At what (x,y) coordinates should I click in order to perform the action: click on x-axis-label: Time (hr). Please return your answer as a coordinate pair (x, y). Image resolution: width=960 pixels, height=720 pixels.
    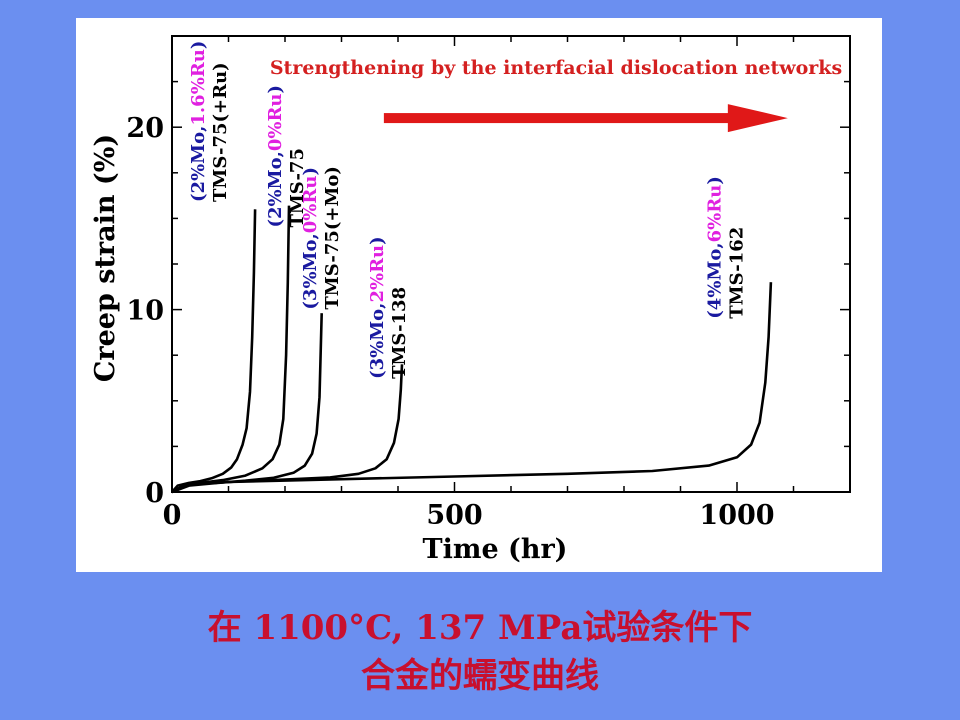
    Looking at the image, I should click on (495, 549).